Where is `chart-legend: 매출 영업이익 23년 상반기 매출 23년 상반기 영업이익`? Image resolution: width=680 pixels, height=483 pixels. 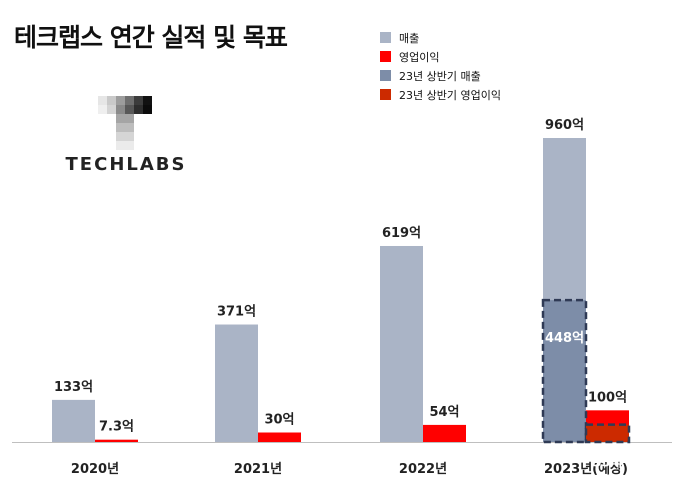 chart-legend: 매출 영업이익 23년 상반기 매출 23년 상반기 영업이익 is located at coordinates (500, 66).